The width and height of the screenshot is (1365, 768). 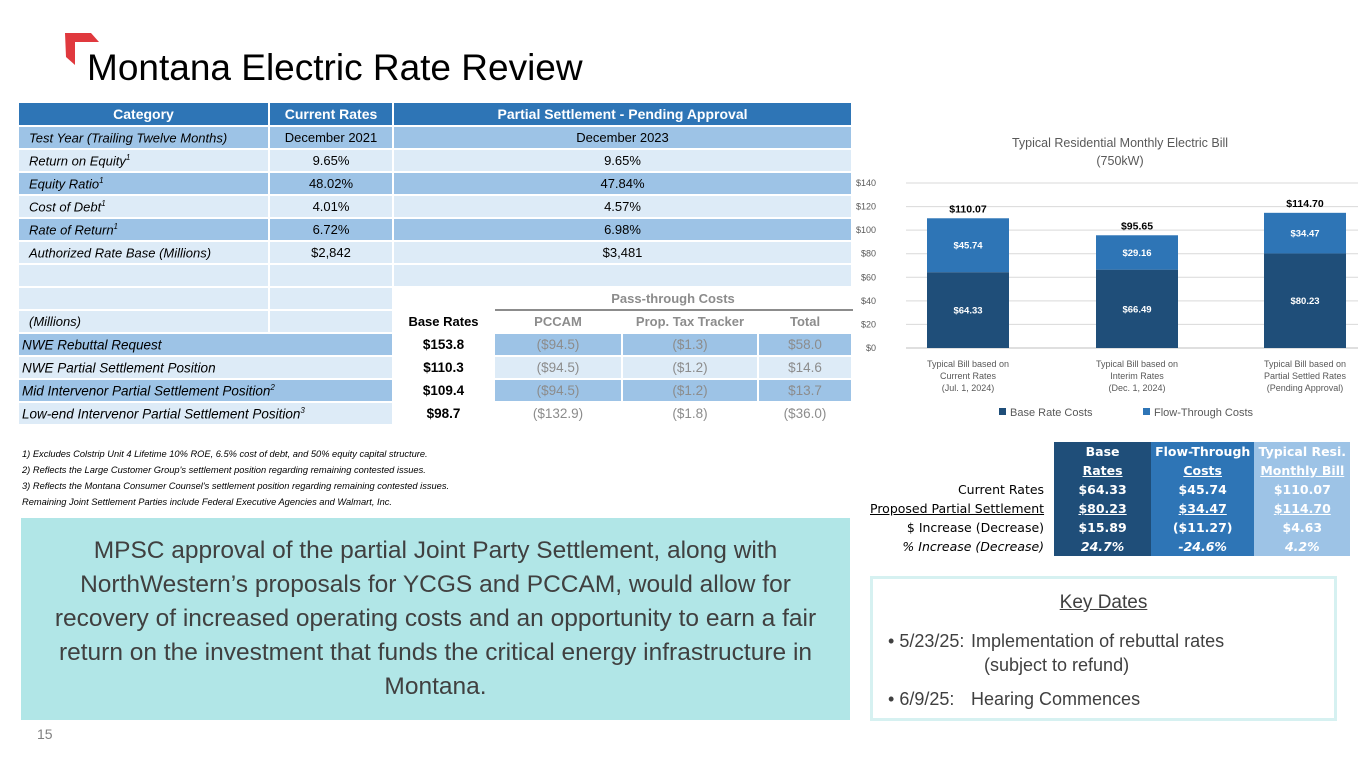 I want to click on bill-header-flow: Flow-Through, so click(x=1203, y=451).